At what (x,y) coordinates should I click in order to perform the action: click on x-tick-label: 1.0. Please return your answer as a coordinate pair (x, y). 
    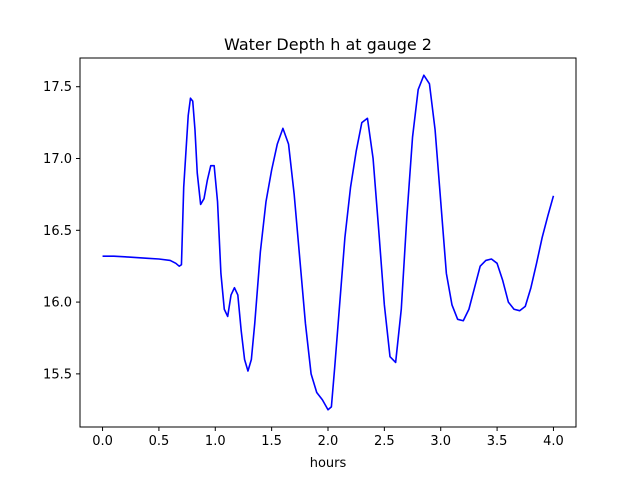
    Looking at the image, I should click on (215, 441).